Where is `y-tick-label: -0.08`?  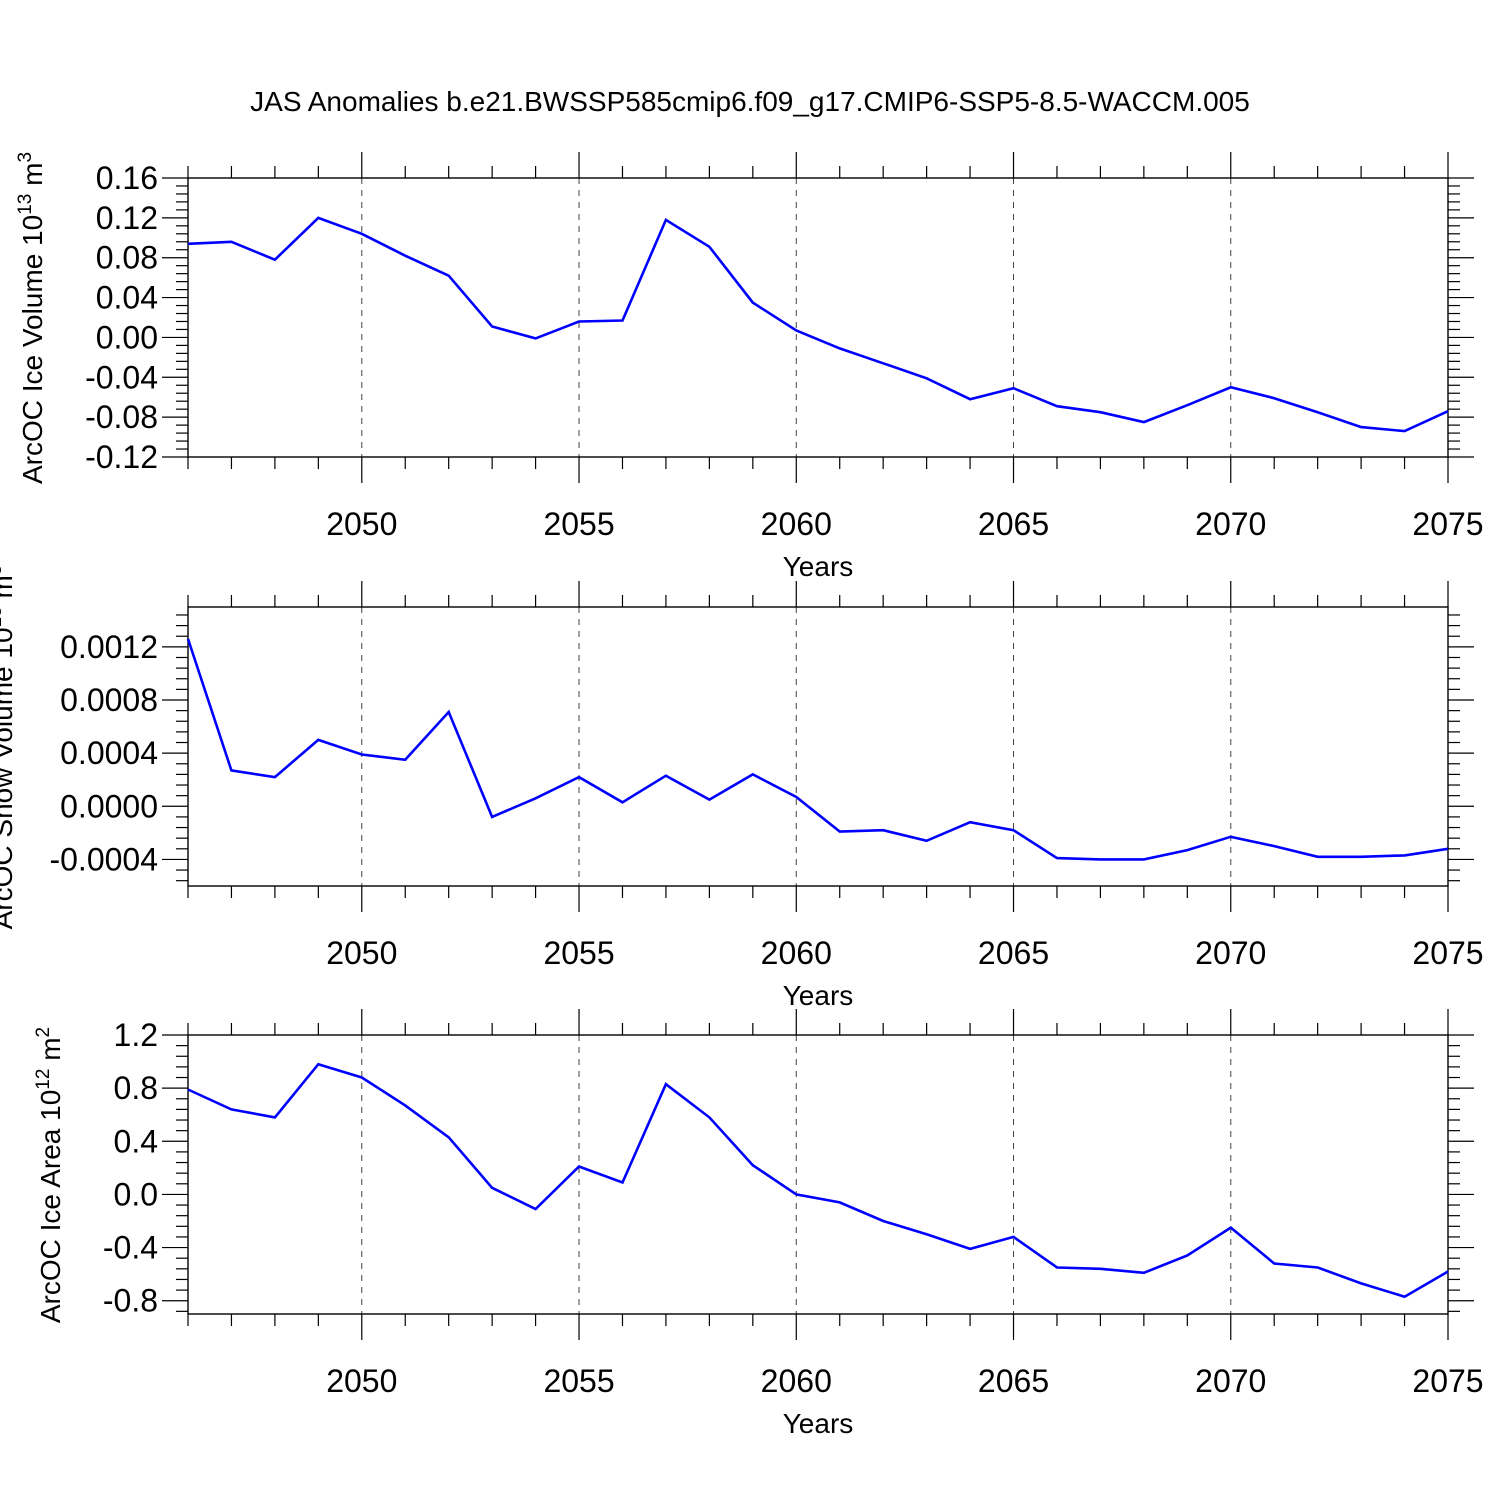 y-tick-label: -0.08 is located at coordinates (121, 417).